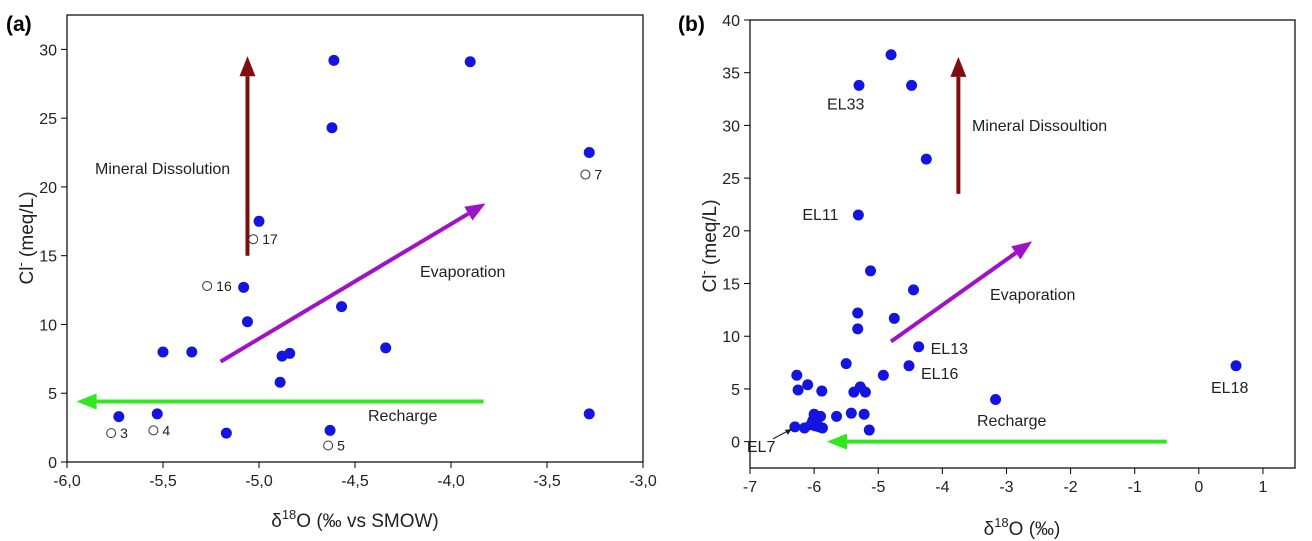  I want to click on panel-a-x-axis-label: δ18O (‰ vs SMOW), so click(355, 519).